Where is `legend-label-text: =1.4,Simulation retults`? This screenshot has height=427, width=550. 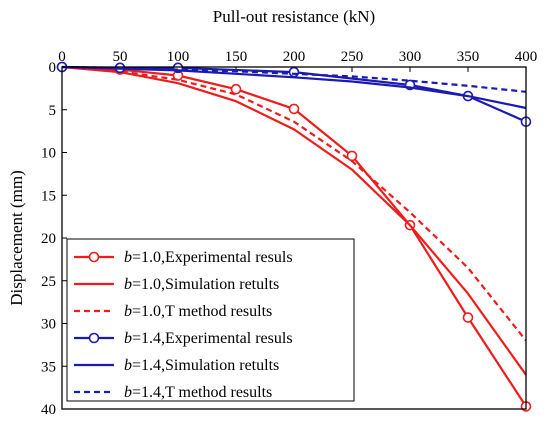
legend-label-text: =1.4,Simulation retults is located at coordinates (205, 365).